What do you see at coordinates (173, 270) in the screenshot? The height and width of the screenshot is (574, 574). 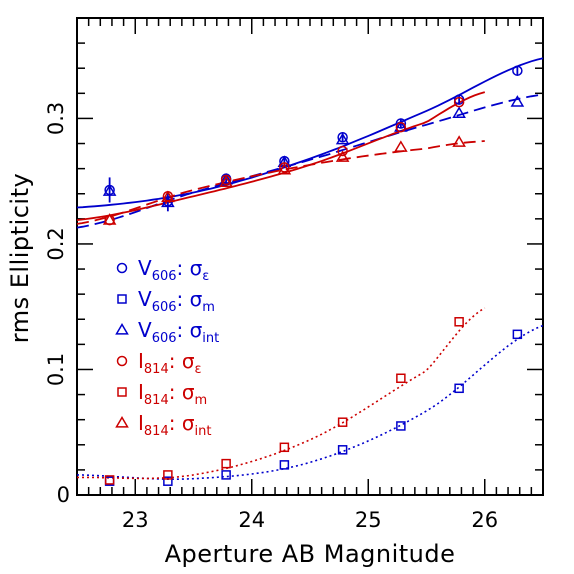 I see `legend-label: V606: σε` at bounding box center [173, 270].